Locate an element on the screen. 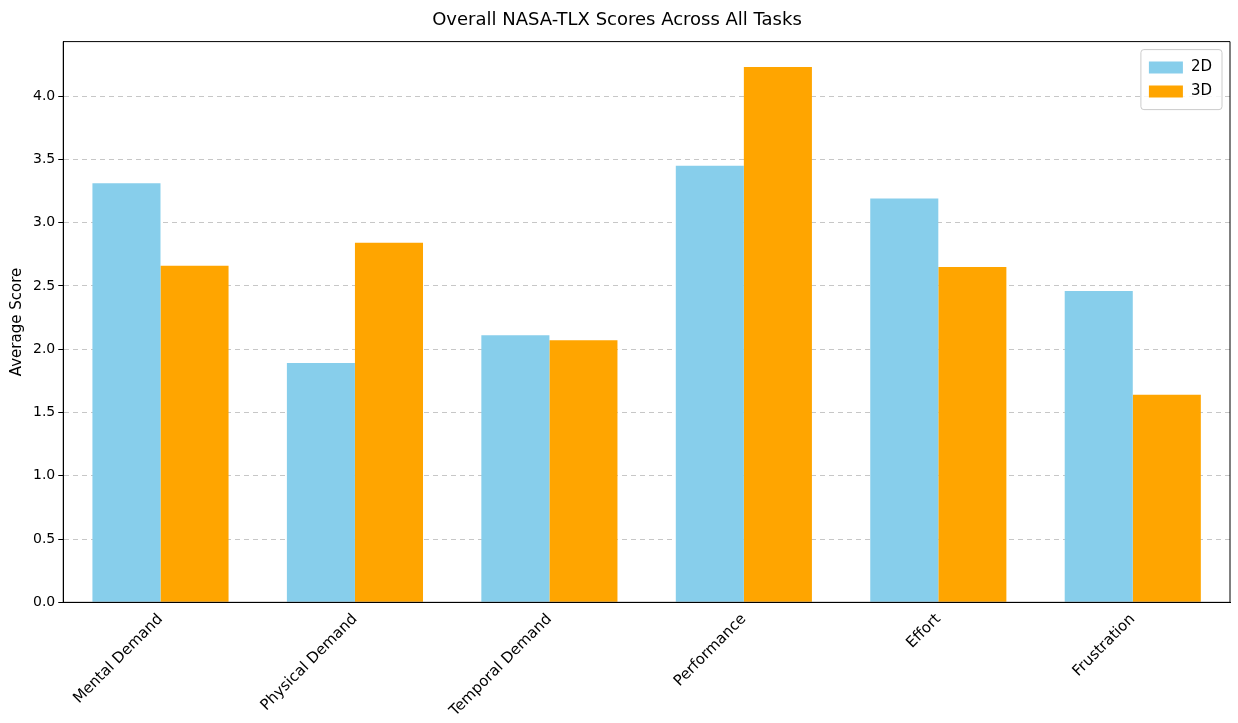 This screenshot has height=723, width=1238. y-axis-title: Average Score is located at coordinates (15, 322).